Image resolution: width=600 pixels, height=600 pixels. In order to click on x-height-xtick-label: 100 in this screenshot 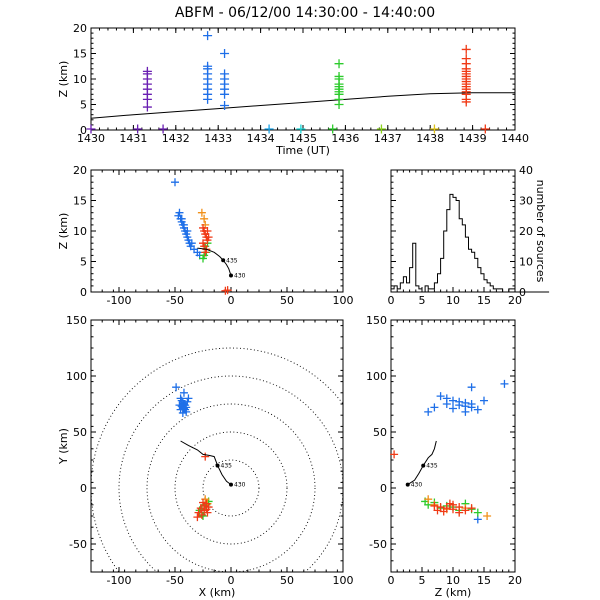, I will do `click(343, 300)`.